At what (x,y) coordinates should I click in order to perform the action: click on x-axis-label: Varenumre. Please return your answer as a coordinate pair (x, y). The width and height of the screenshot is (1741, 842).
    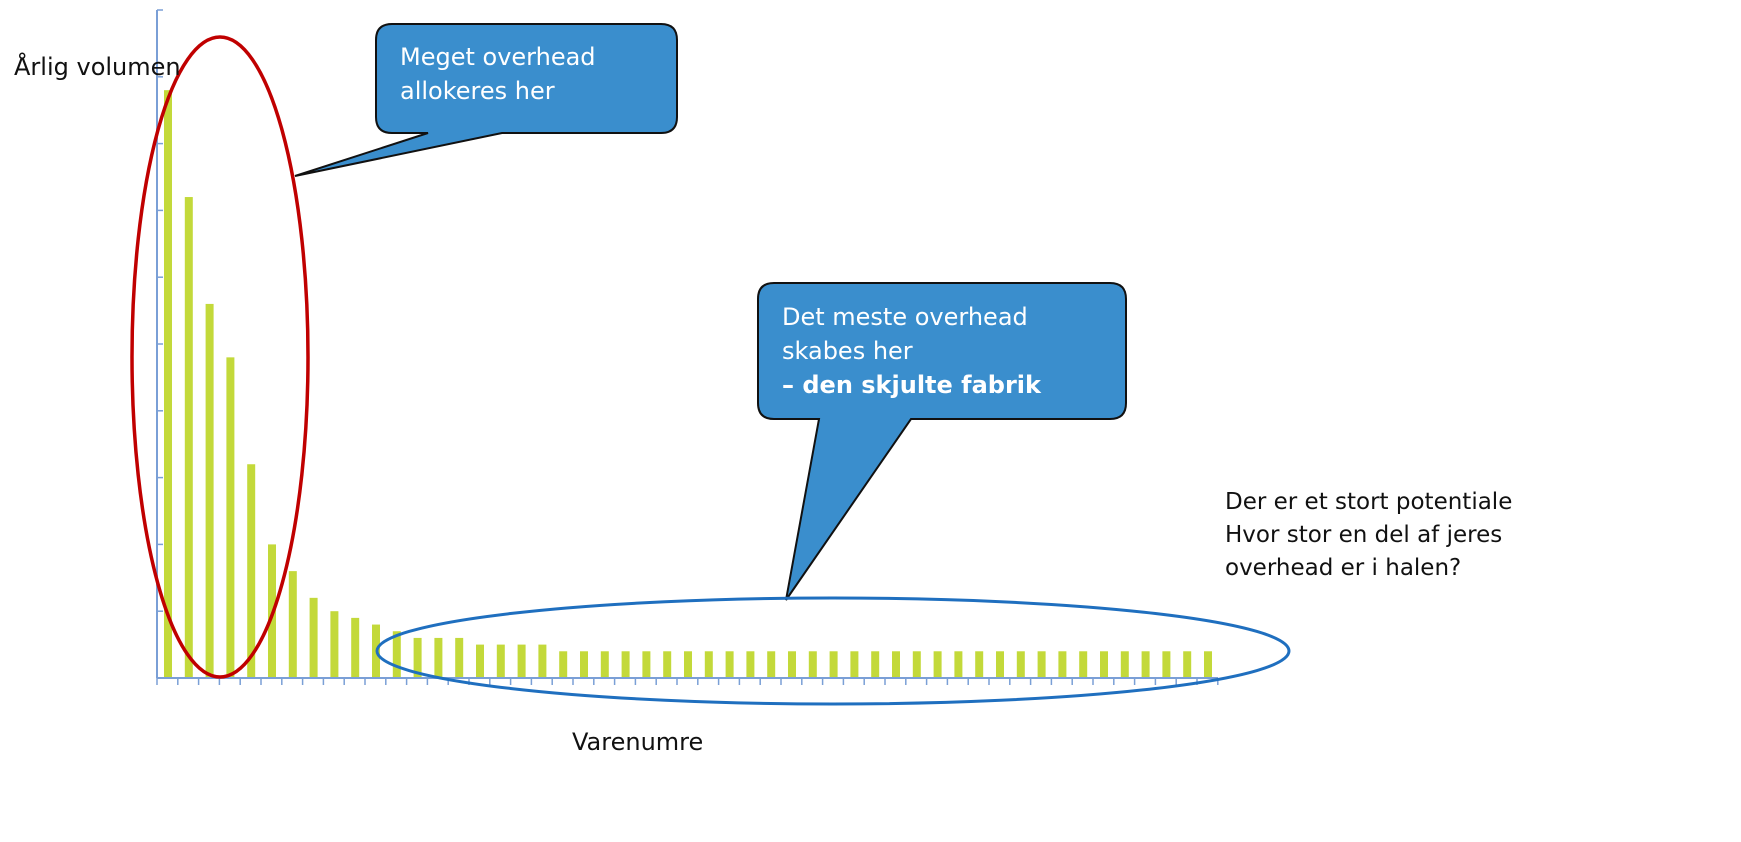
    Looking at the image, I should click on (638, 742).